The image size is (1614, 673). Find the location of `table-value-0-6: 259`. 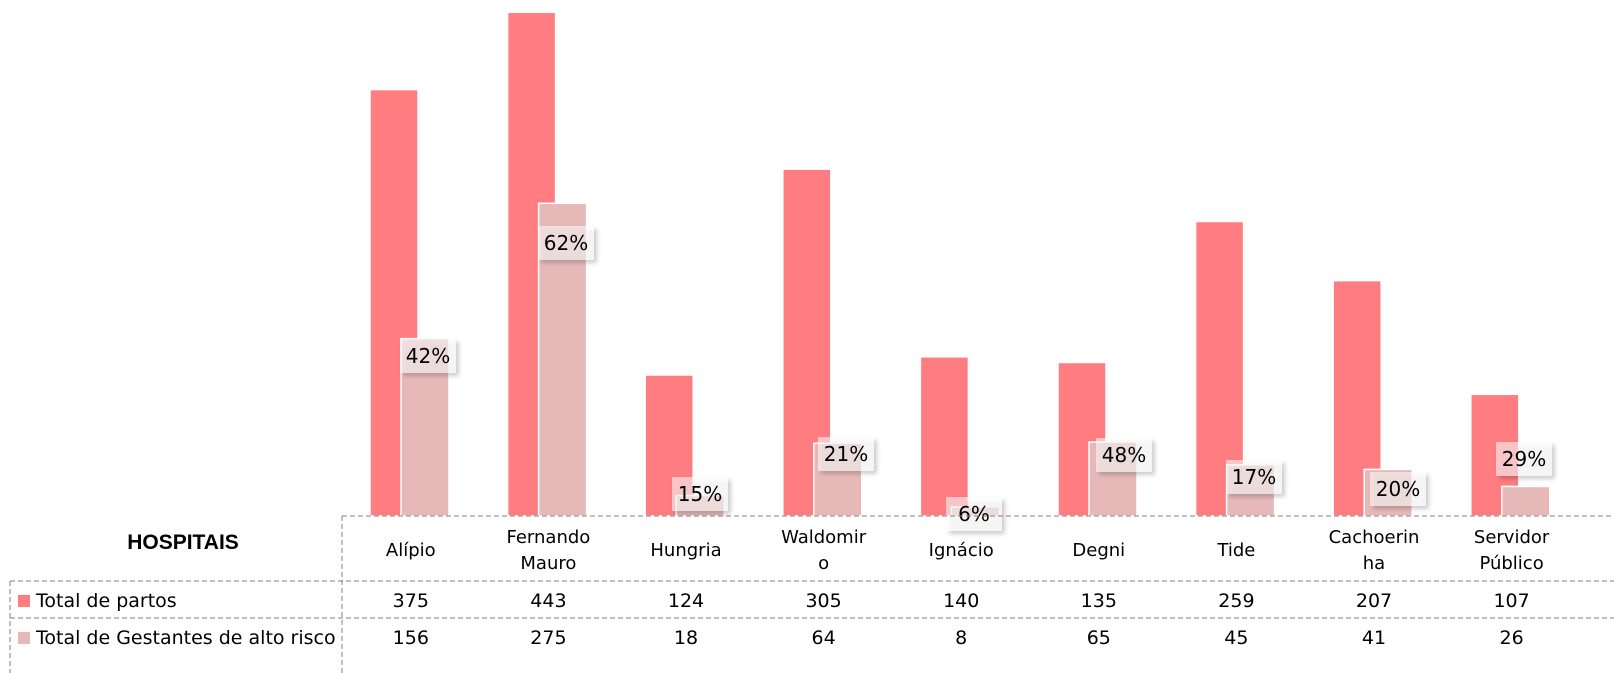

table-value-0-6: 259 is located at coordinates (1236, 601).